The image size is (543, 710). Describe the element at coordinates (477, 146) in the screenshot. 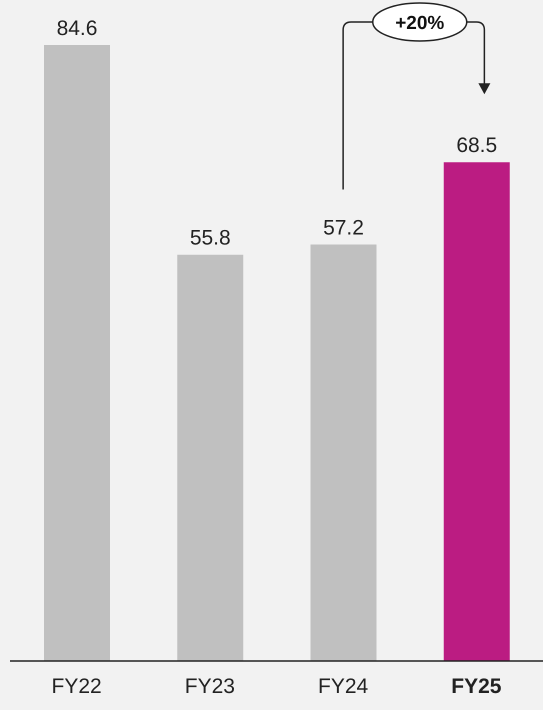

I see `data-label: 68.5` at that location.